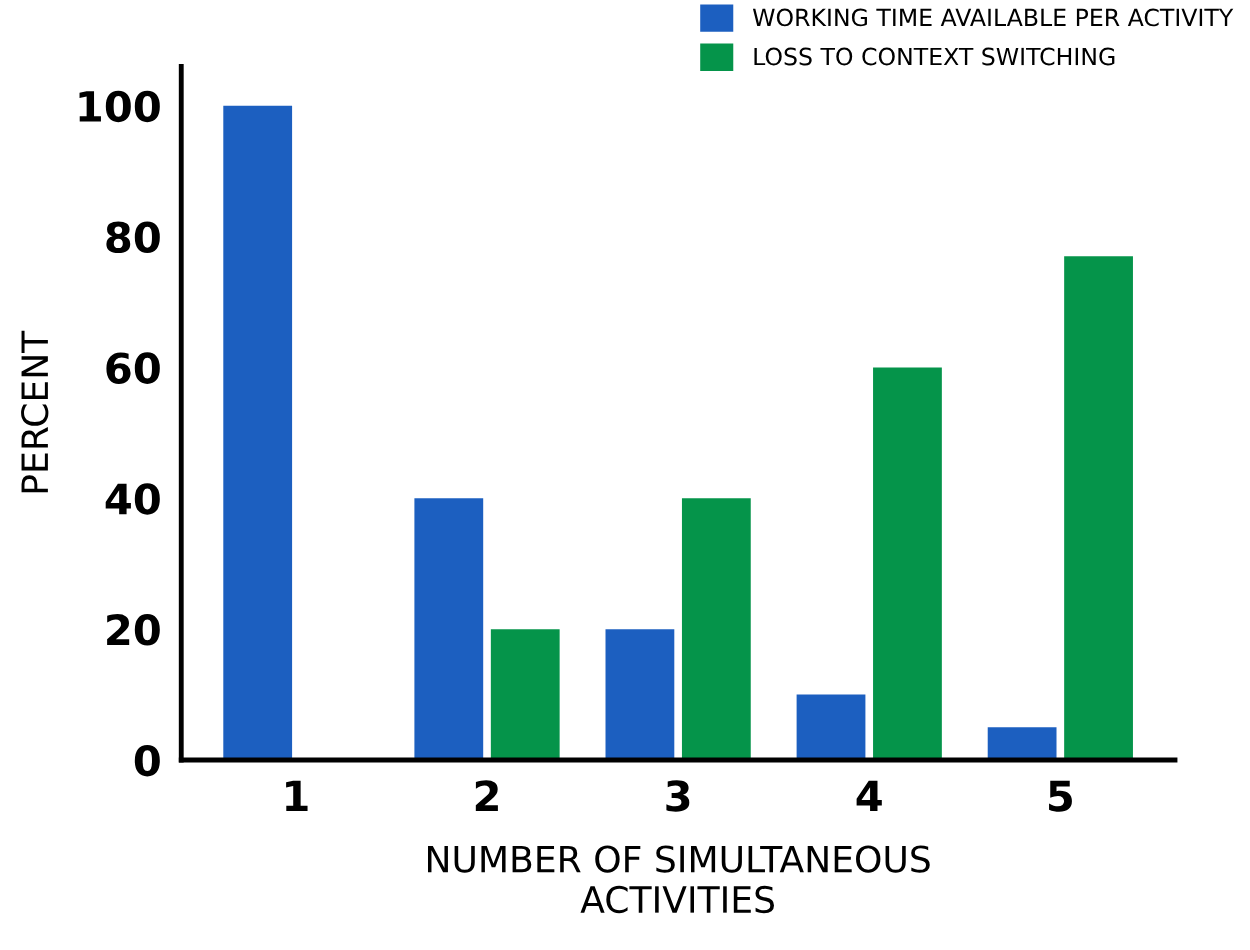  Describe the element at coordinates (934, 56) in the screenshot. I see `legend-label: LOSS TO CONTEXT SWITCHING` at that location.